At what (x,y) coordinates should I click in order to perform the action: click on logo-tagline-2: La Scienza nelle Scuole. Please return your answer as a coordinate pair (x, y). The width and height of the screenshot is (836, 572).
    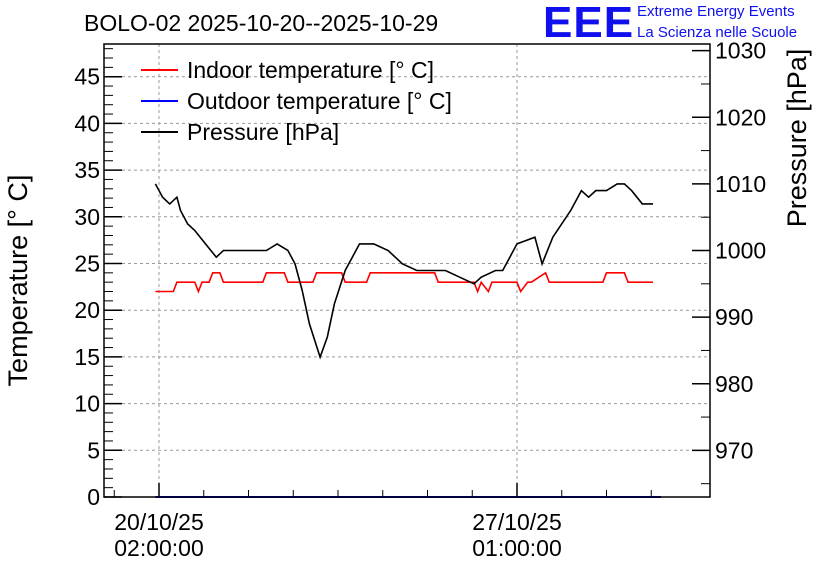
    Looking at the image, I should click on (717, 32).